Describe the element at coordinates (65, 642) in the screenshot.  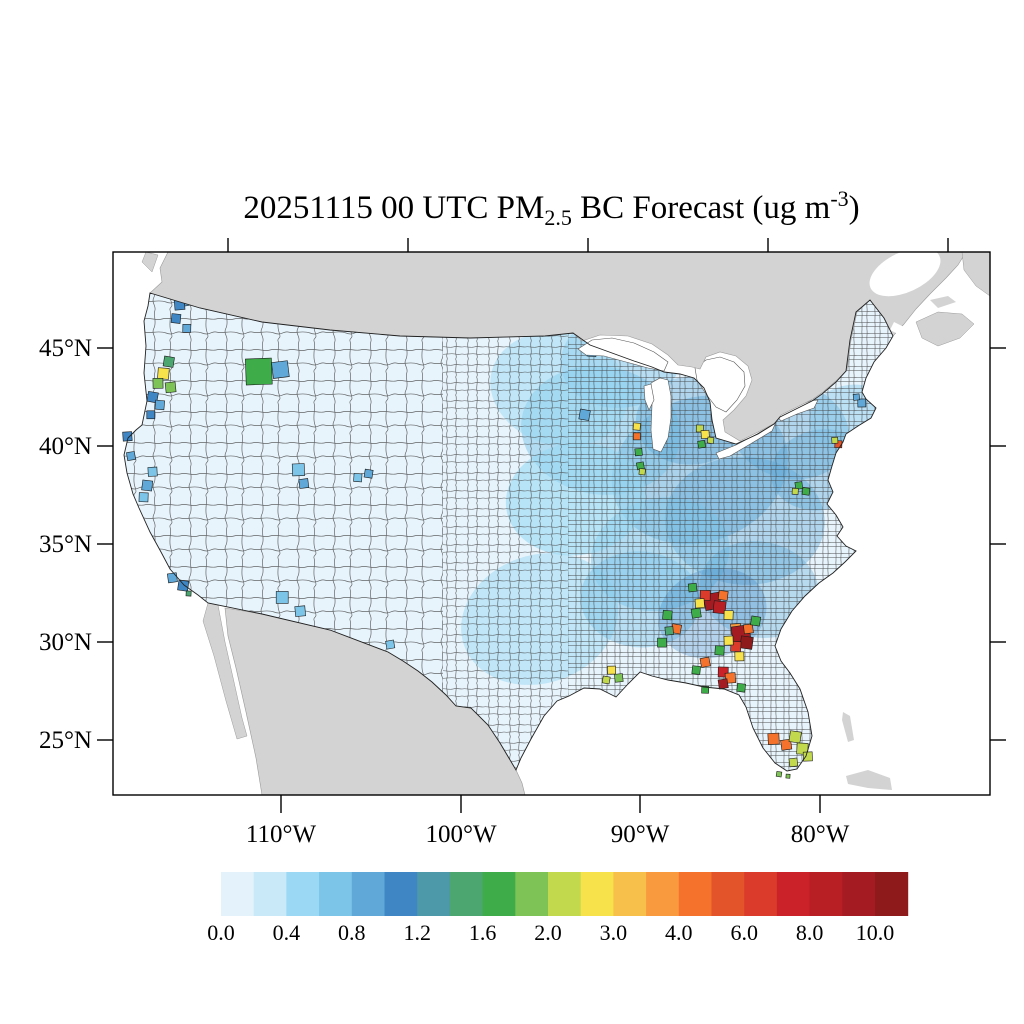
I see `y-tick-label: 30°N` at that location.